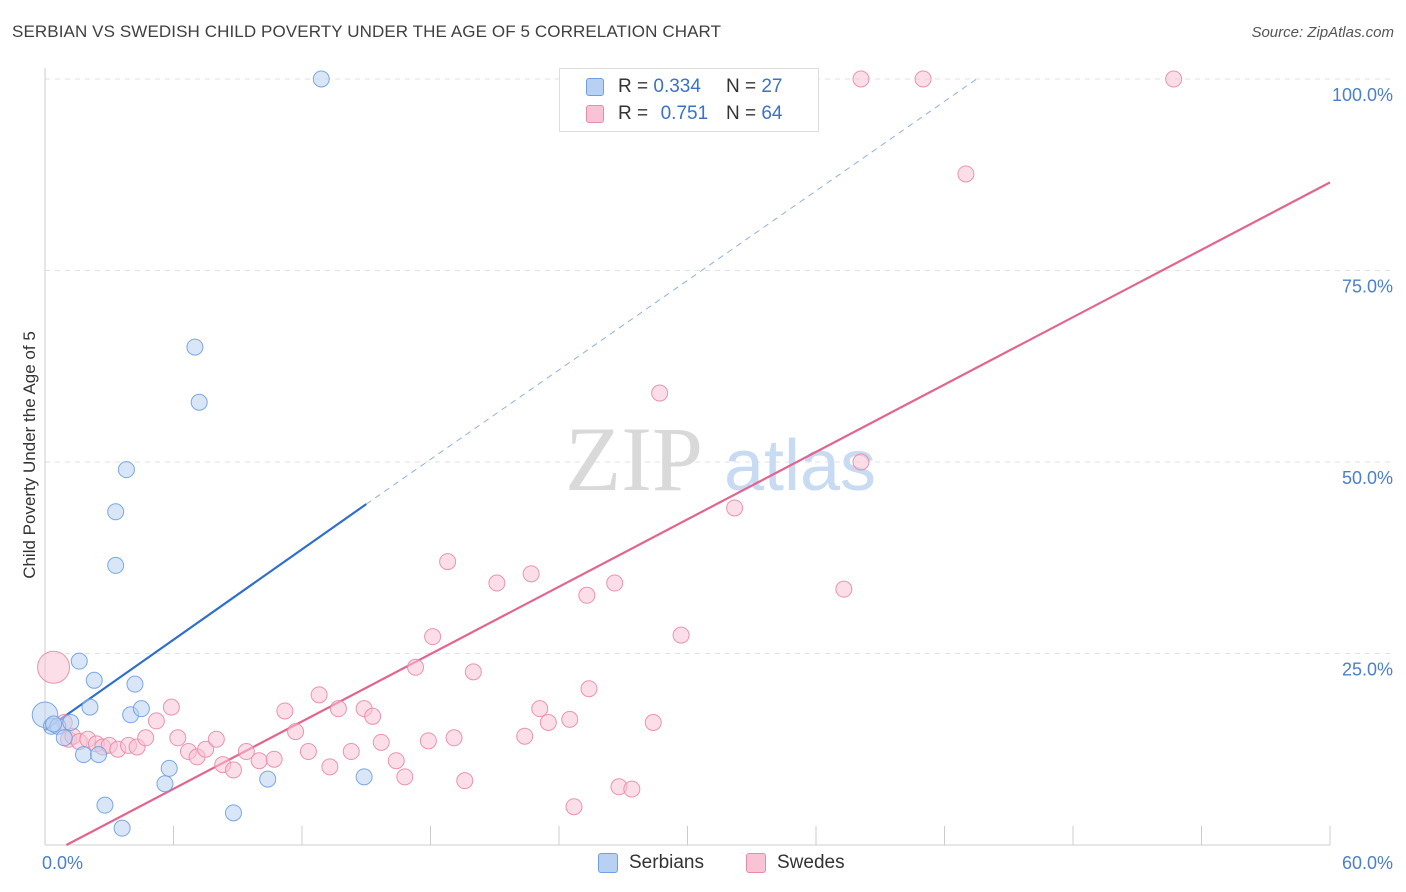  Describe the element at coordinates (666, 862) in the screenshot. I see `serbians-legend-label: Serbians` at that location.